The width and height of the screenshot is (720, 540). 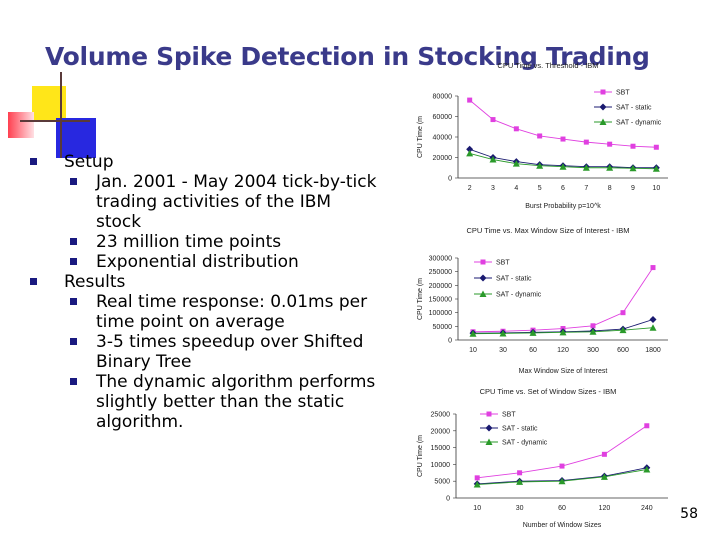 What do you see at coordinates (225, 162) in the screenshot?
I see `bullet-setup: Setup` at bounding box center [225, 162].